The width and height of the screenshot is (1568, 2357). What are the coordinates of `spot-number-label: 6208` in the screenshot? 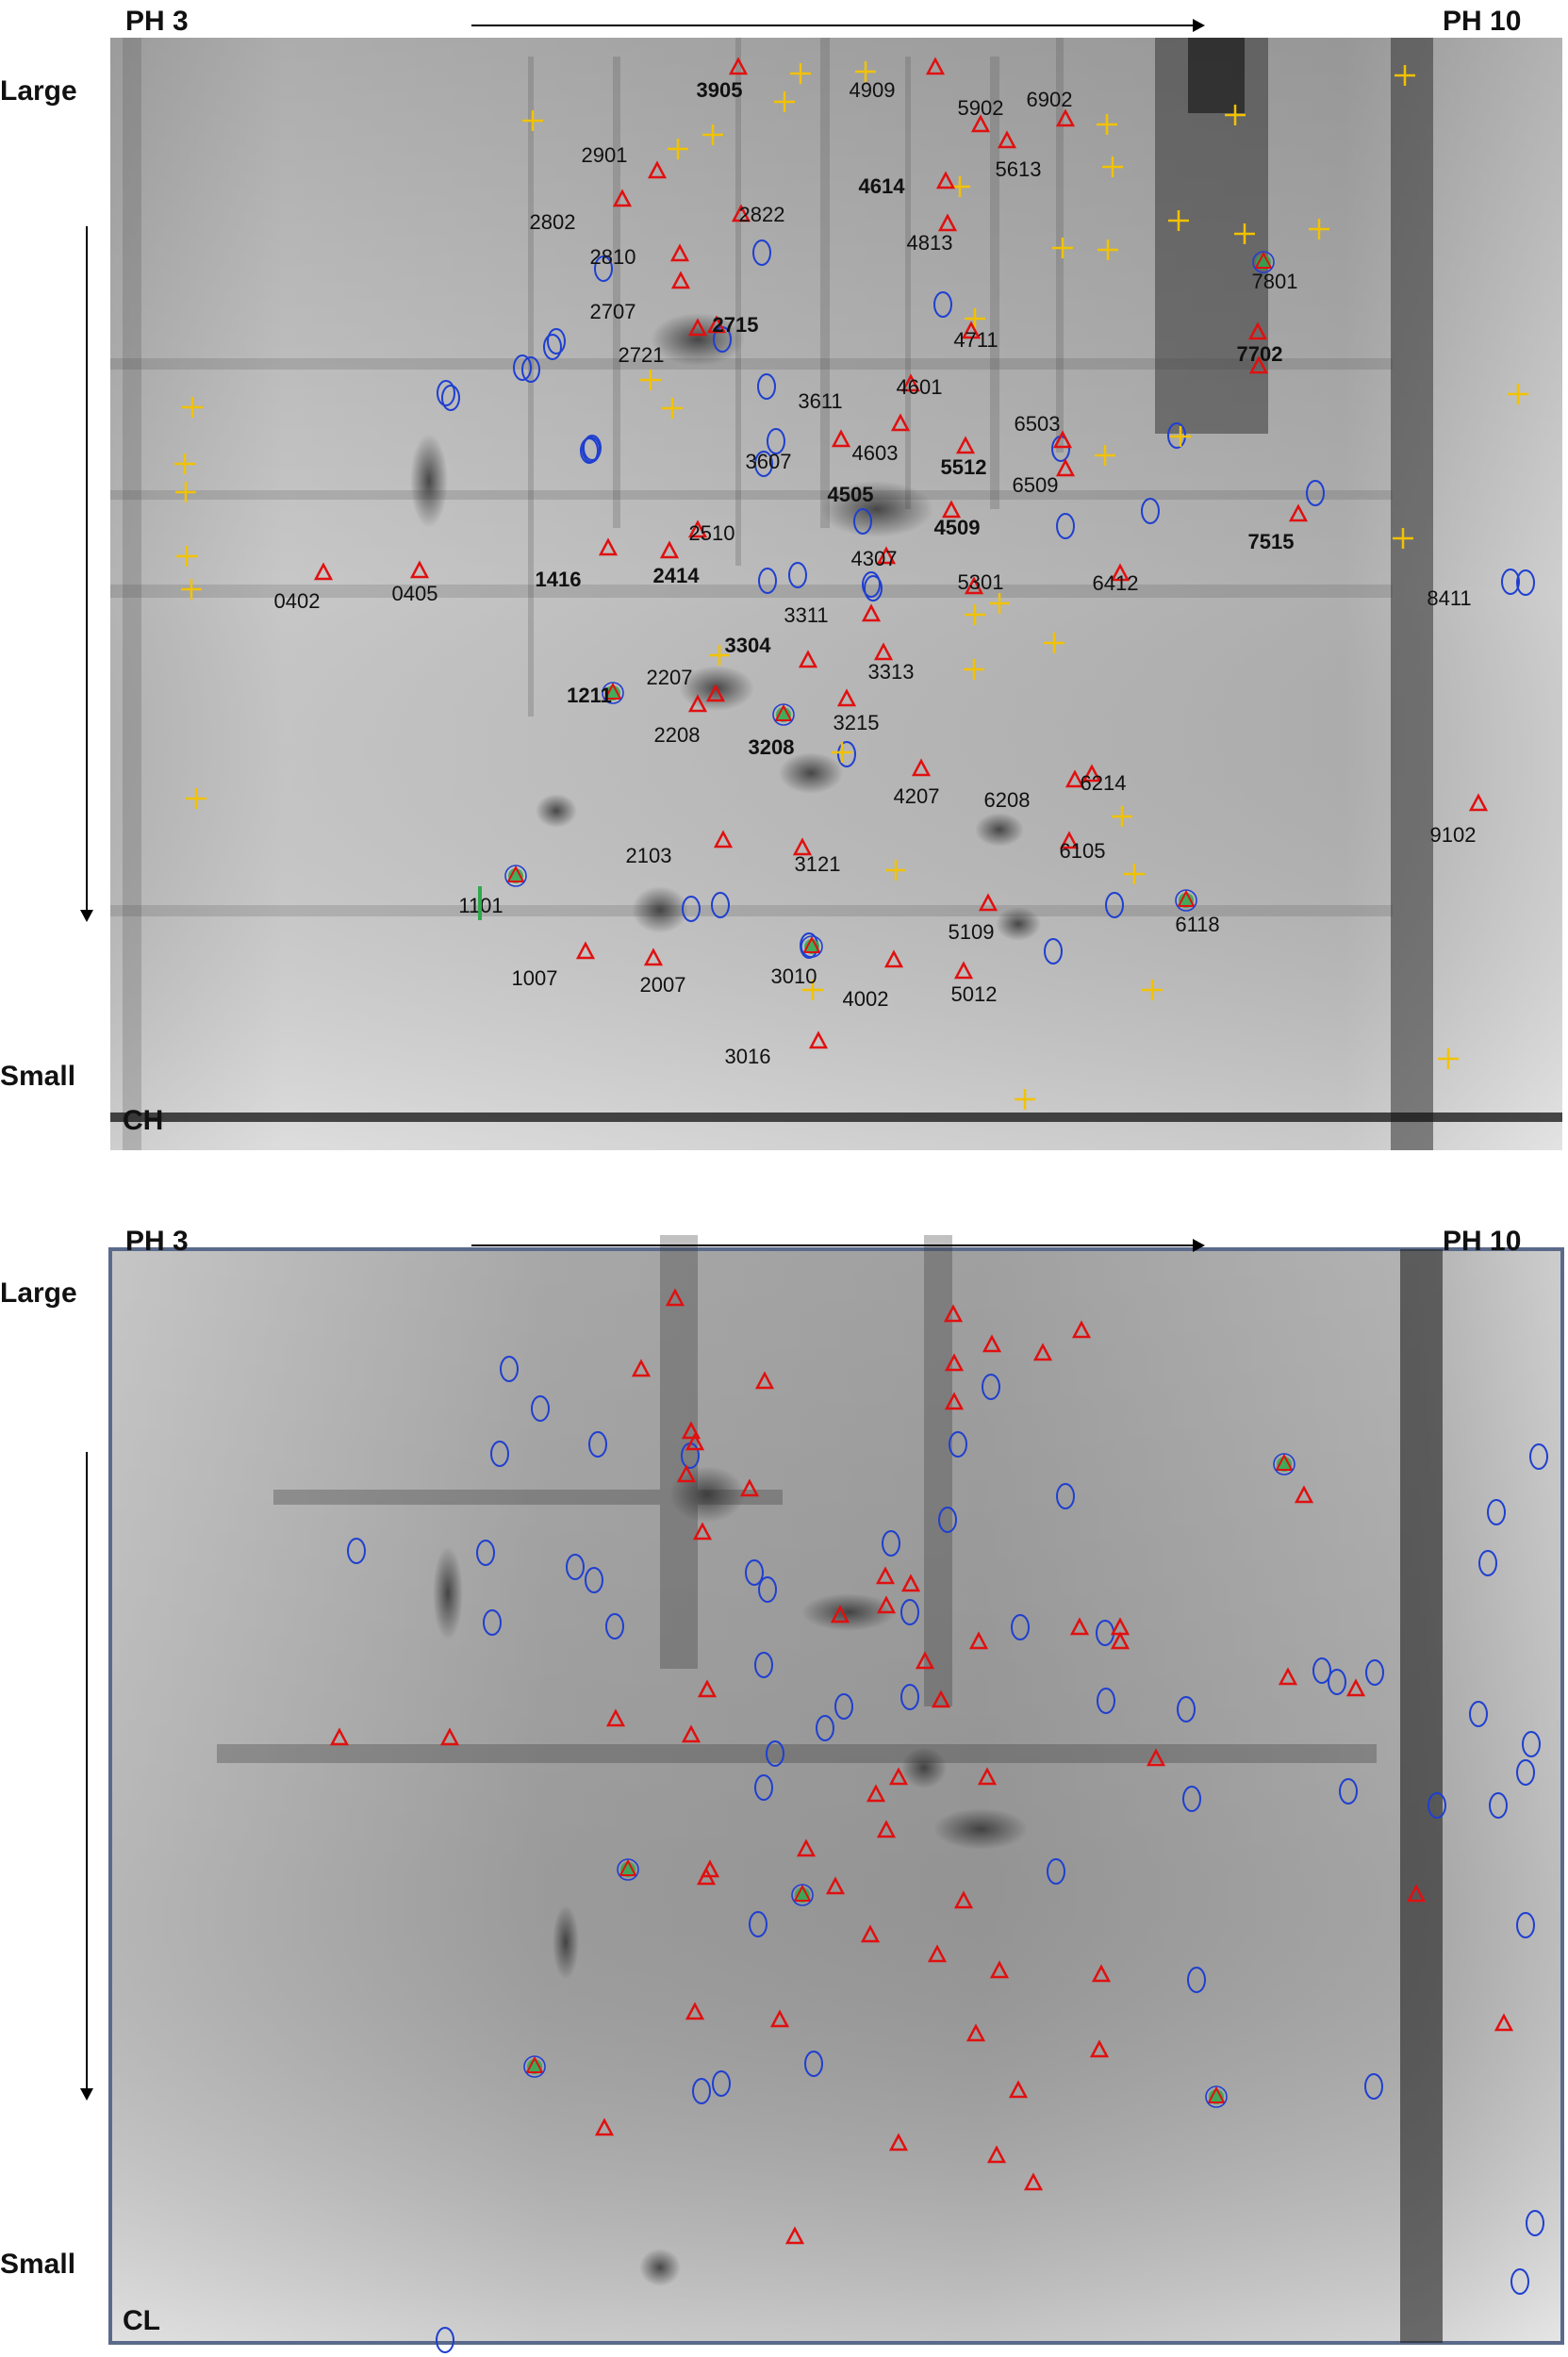 It's located at (1008, 800).